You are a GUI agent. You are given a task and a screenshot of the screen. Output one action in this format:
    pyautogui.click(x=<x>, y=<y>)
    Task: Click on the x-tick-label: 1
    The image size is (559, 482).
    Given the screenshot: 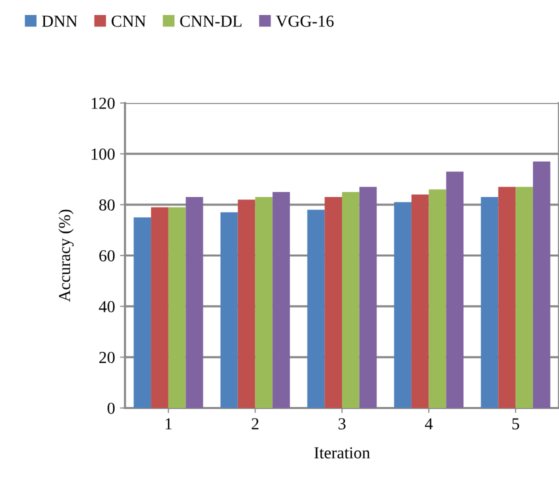 What is the action you would take?
    pyautogui.click(x=169, y=424)
    